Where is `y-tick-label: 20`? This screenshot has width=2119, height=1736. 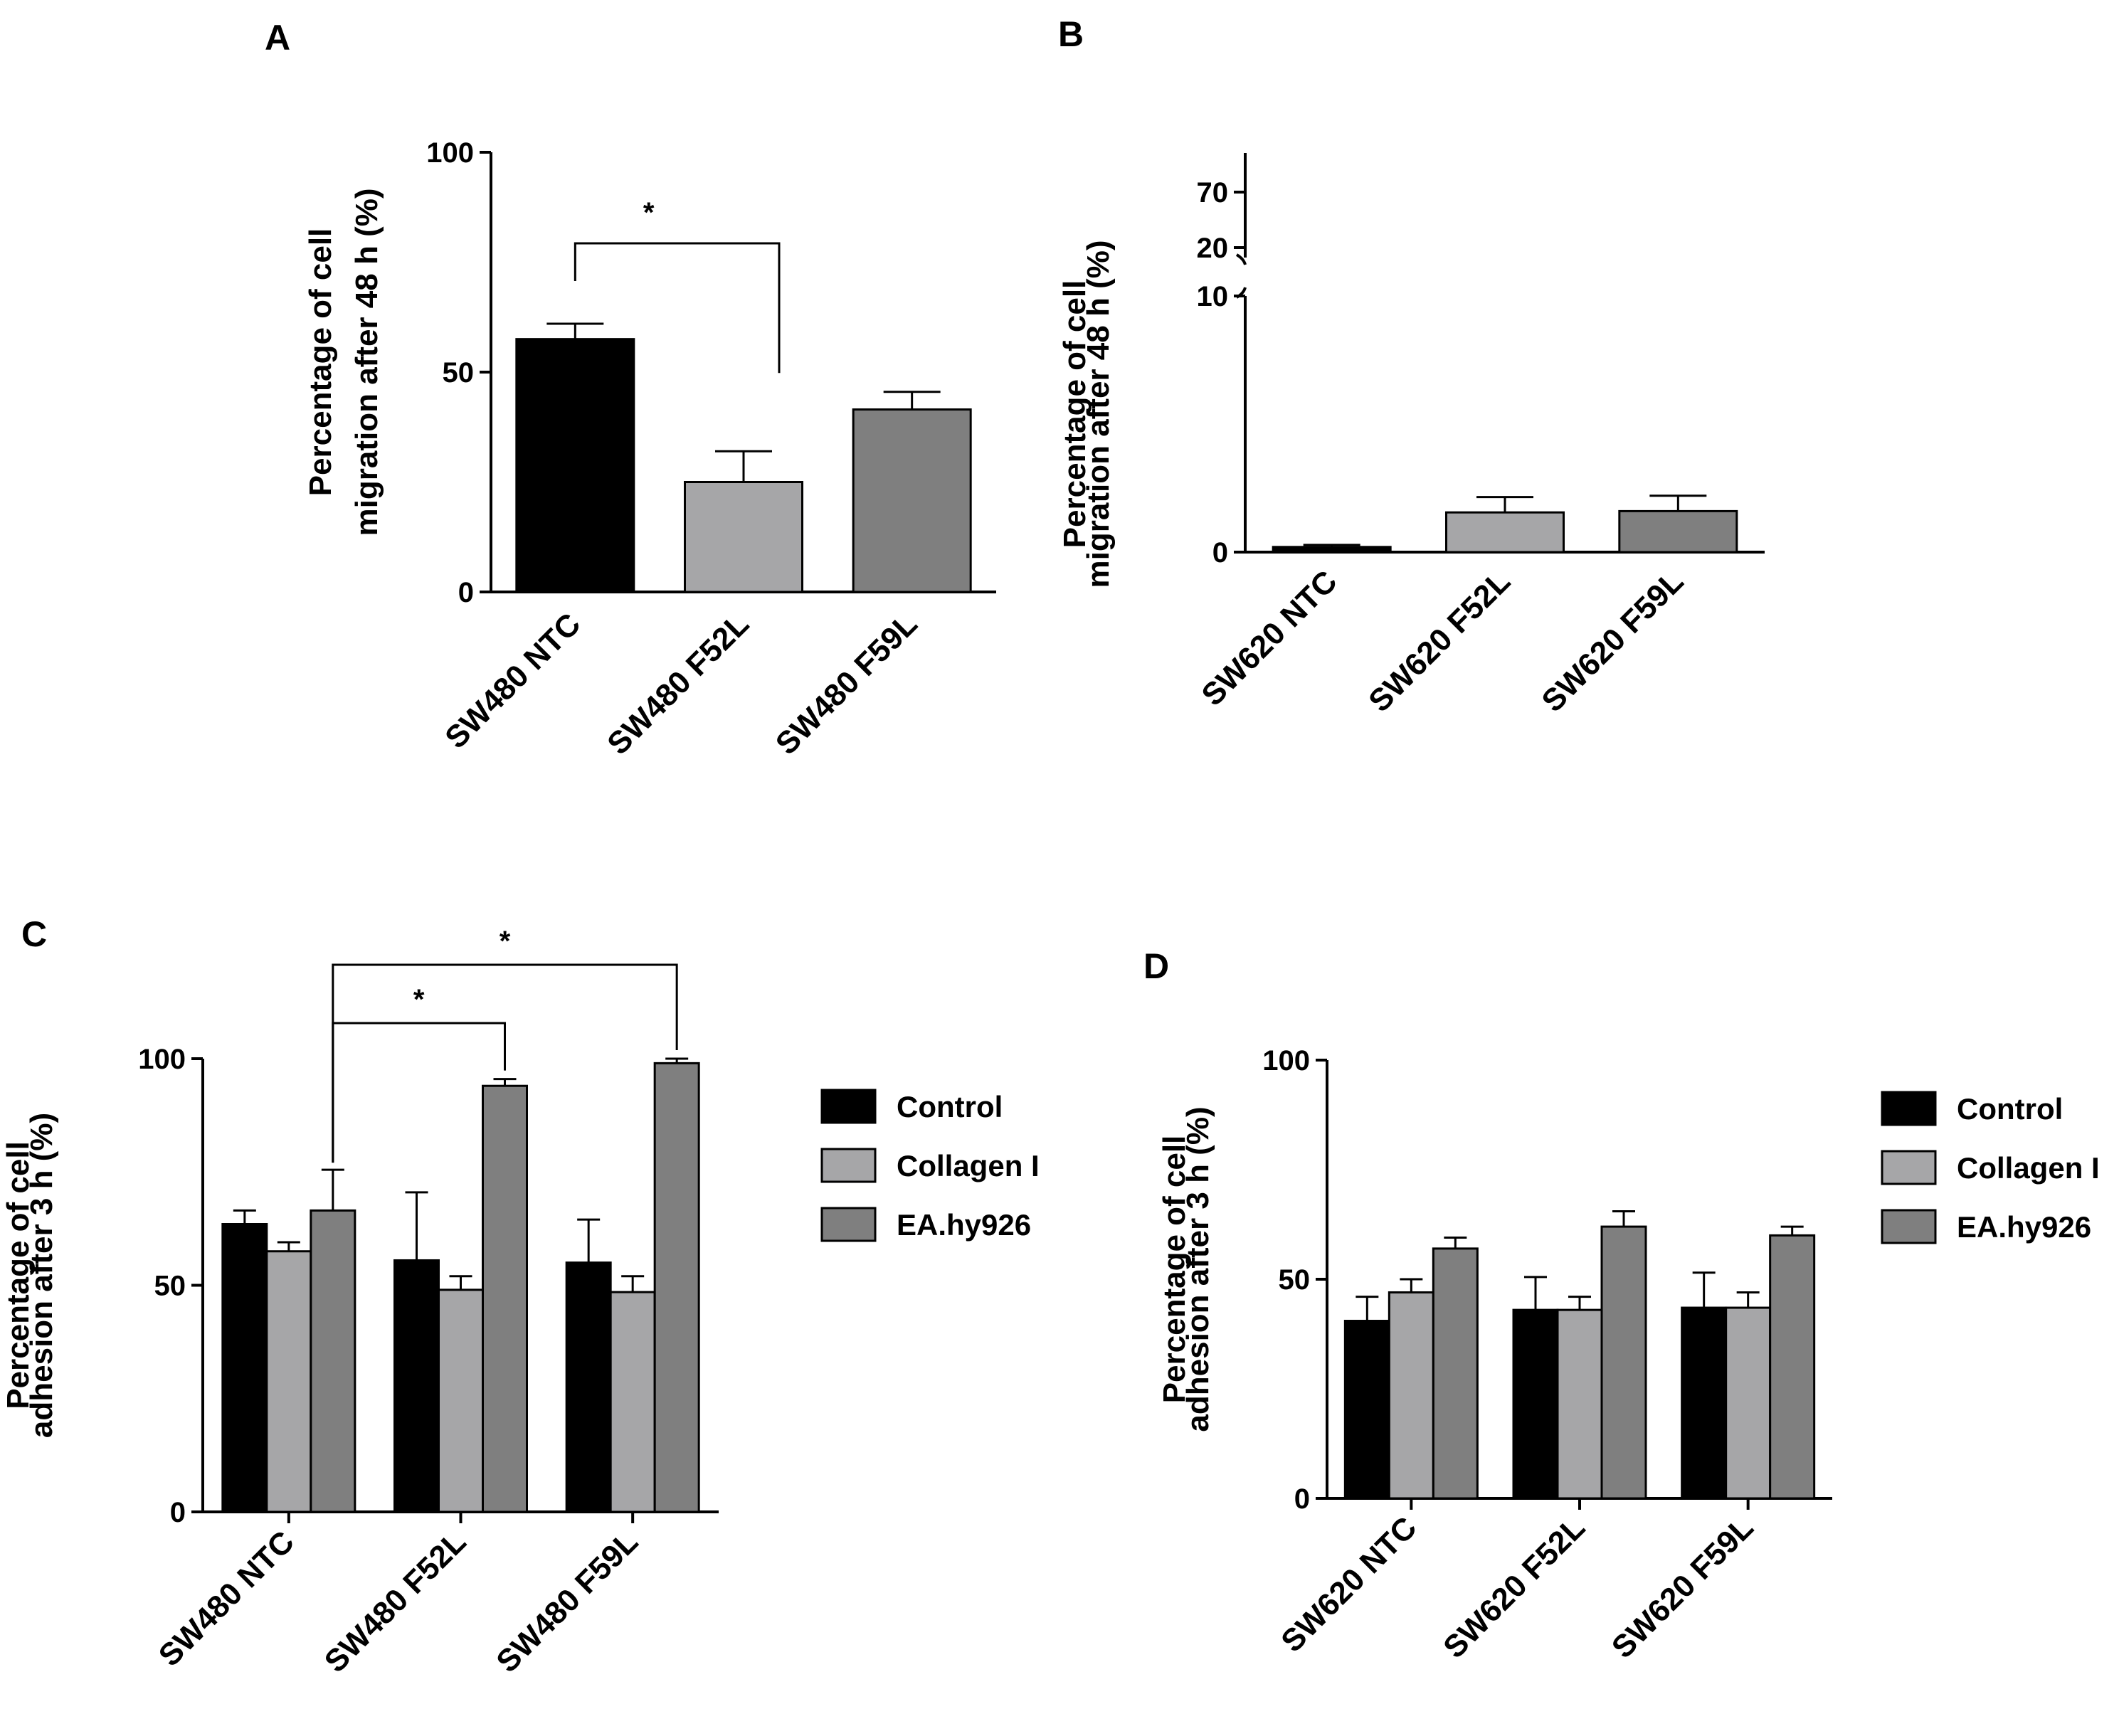 y-tick-label: 20 is located at coordinates (1213, 248).